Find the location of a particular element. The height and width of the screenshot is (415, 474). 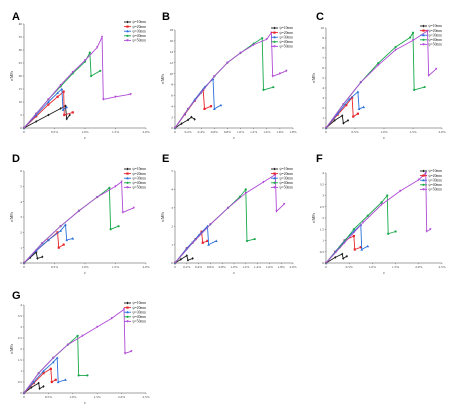

y-tick-label: 4 is located at coordinates (172, 106).